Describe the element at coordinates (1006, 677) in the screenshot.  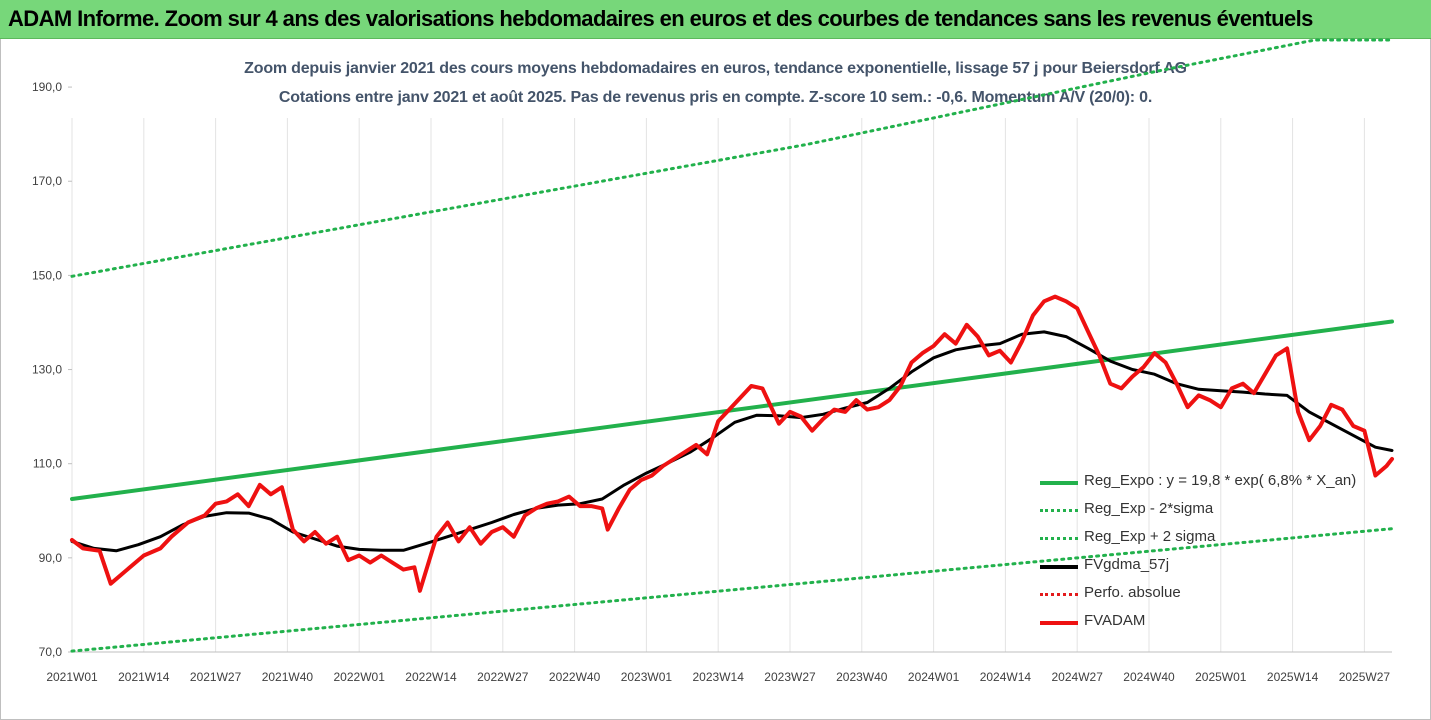
I see `x-tick-label: 2024W14` at that location.